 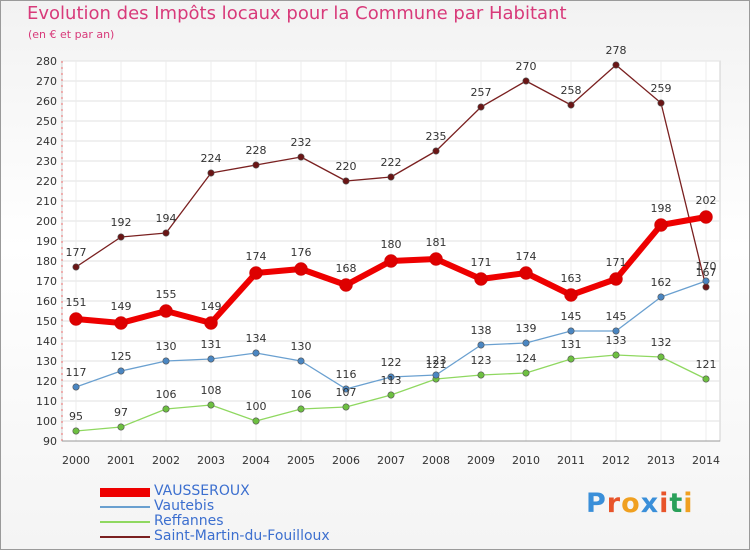 What do you see at coordinates (436, 364) in the screenshot?
I see `data-label: 121` at bounding box center [436, 364].